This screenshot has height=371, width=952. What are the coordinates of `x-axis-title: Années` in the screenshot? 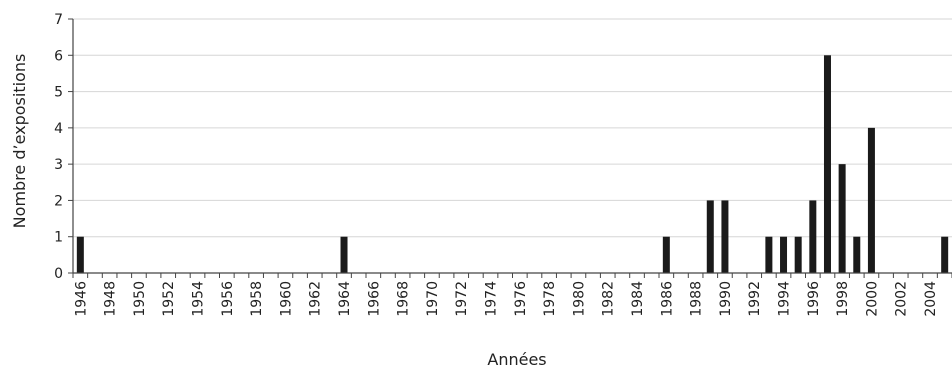 It's located at (516, 359).